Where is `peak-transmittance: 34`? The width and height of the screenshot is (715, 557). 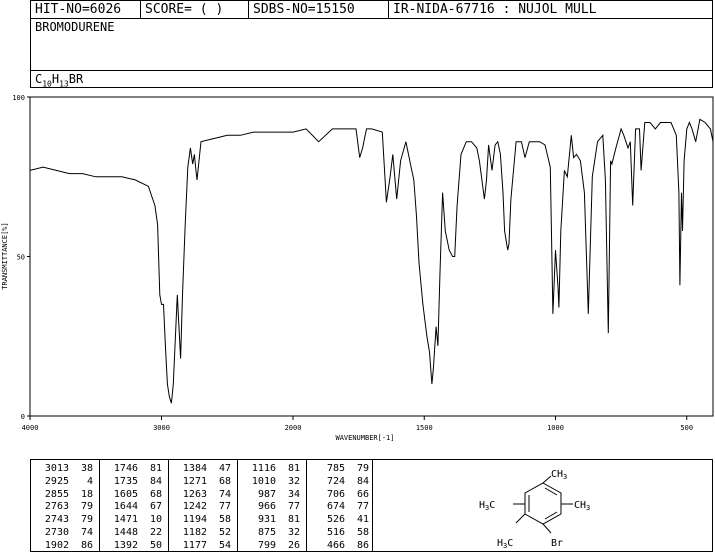 peak-transmittance: 34 is located at coordinates (293, 494).